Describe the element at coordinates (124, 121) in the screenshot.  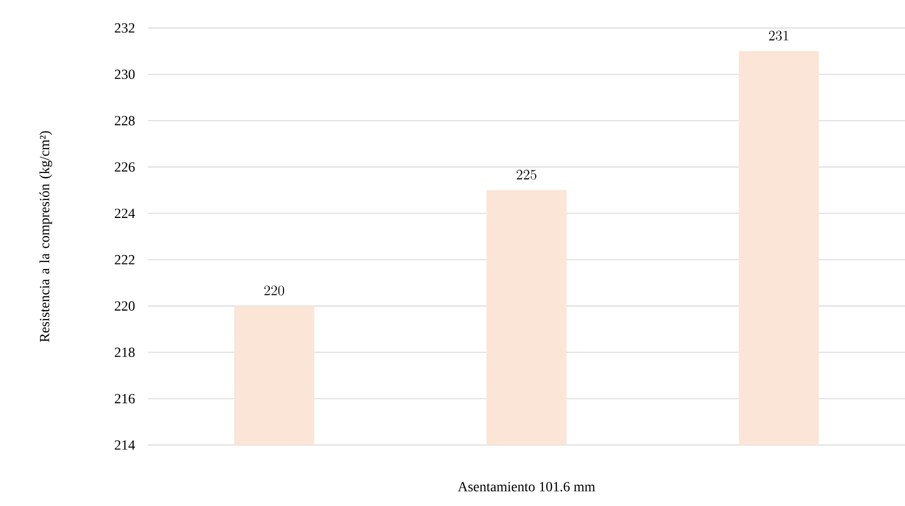
I see `y-tick-label: 228` at that location.